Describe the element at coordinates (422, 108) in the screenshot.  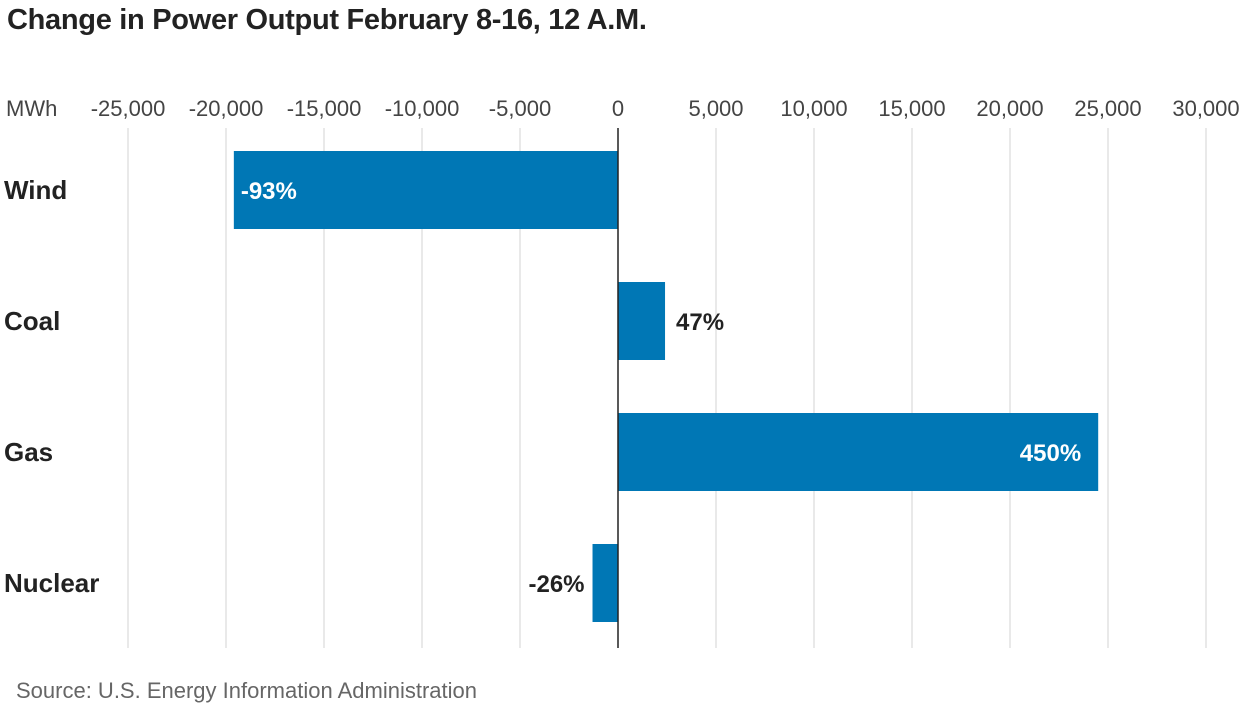
I see `x-tick-label: -10,000` at that location.